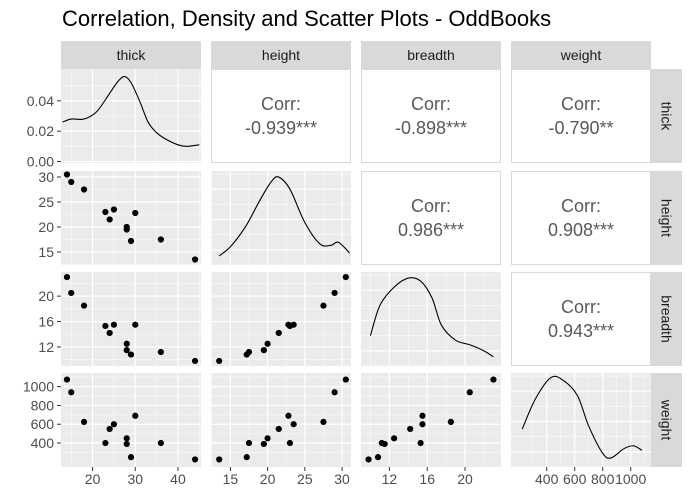 The image size is (690, 491). Describe the element at coordinates (390, 479) in the screenshot. I see `x-tick-label-breadth: 12` at that location.